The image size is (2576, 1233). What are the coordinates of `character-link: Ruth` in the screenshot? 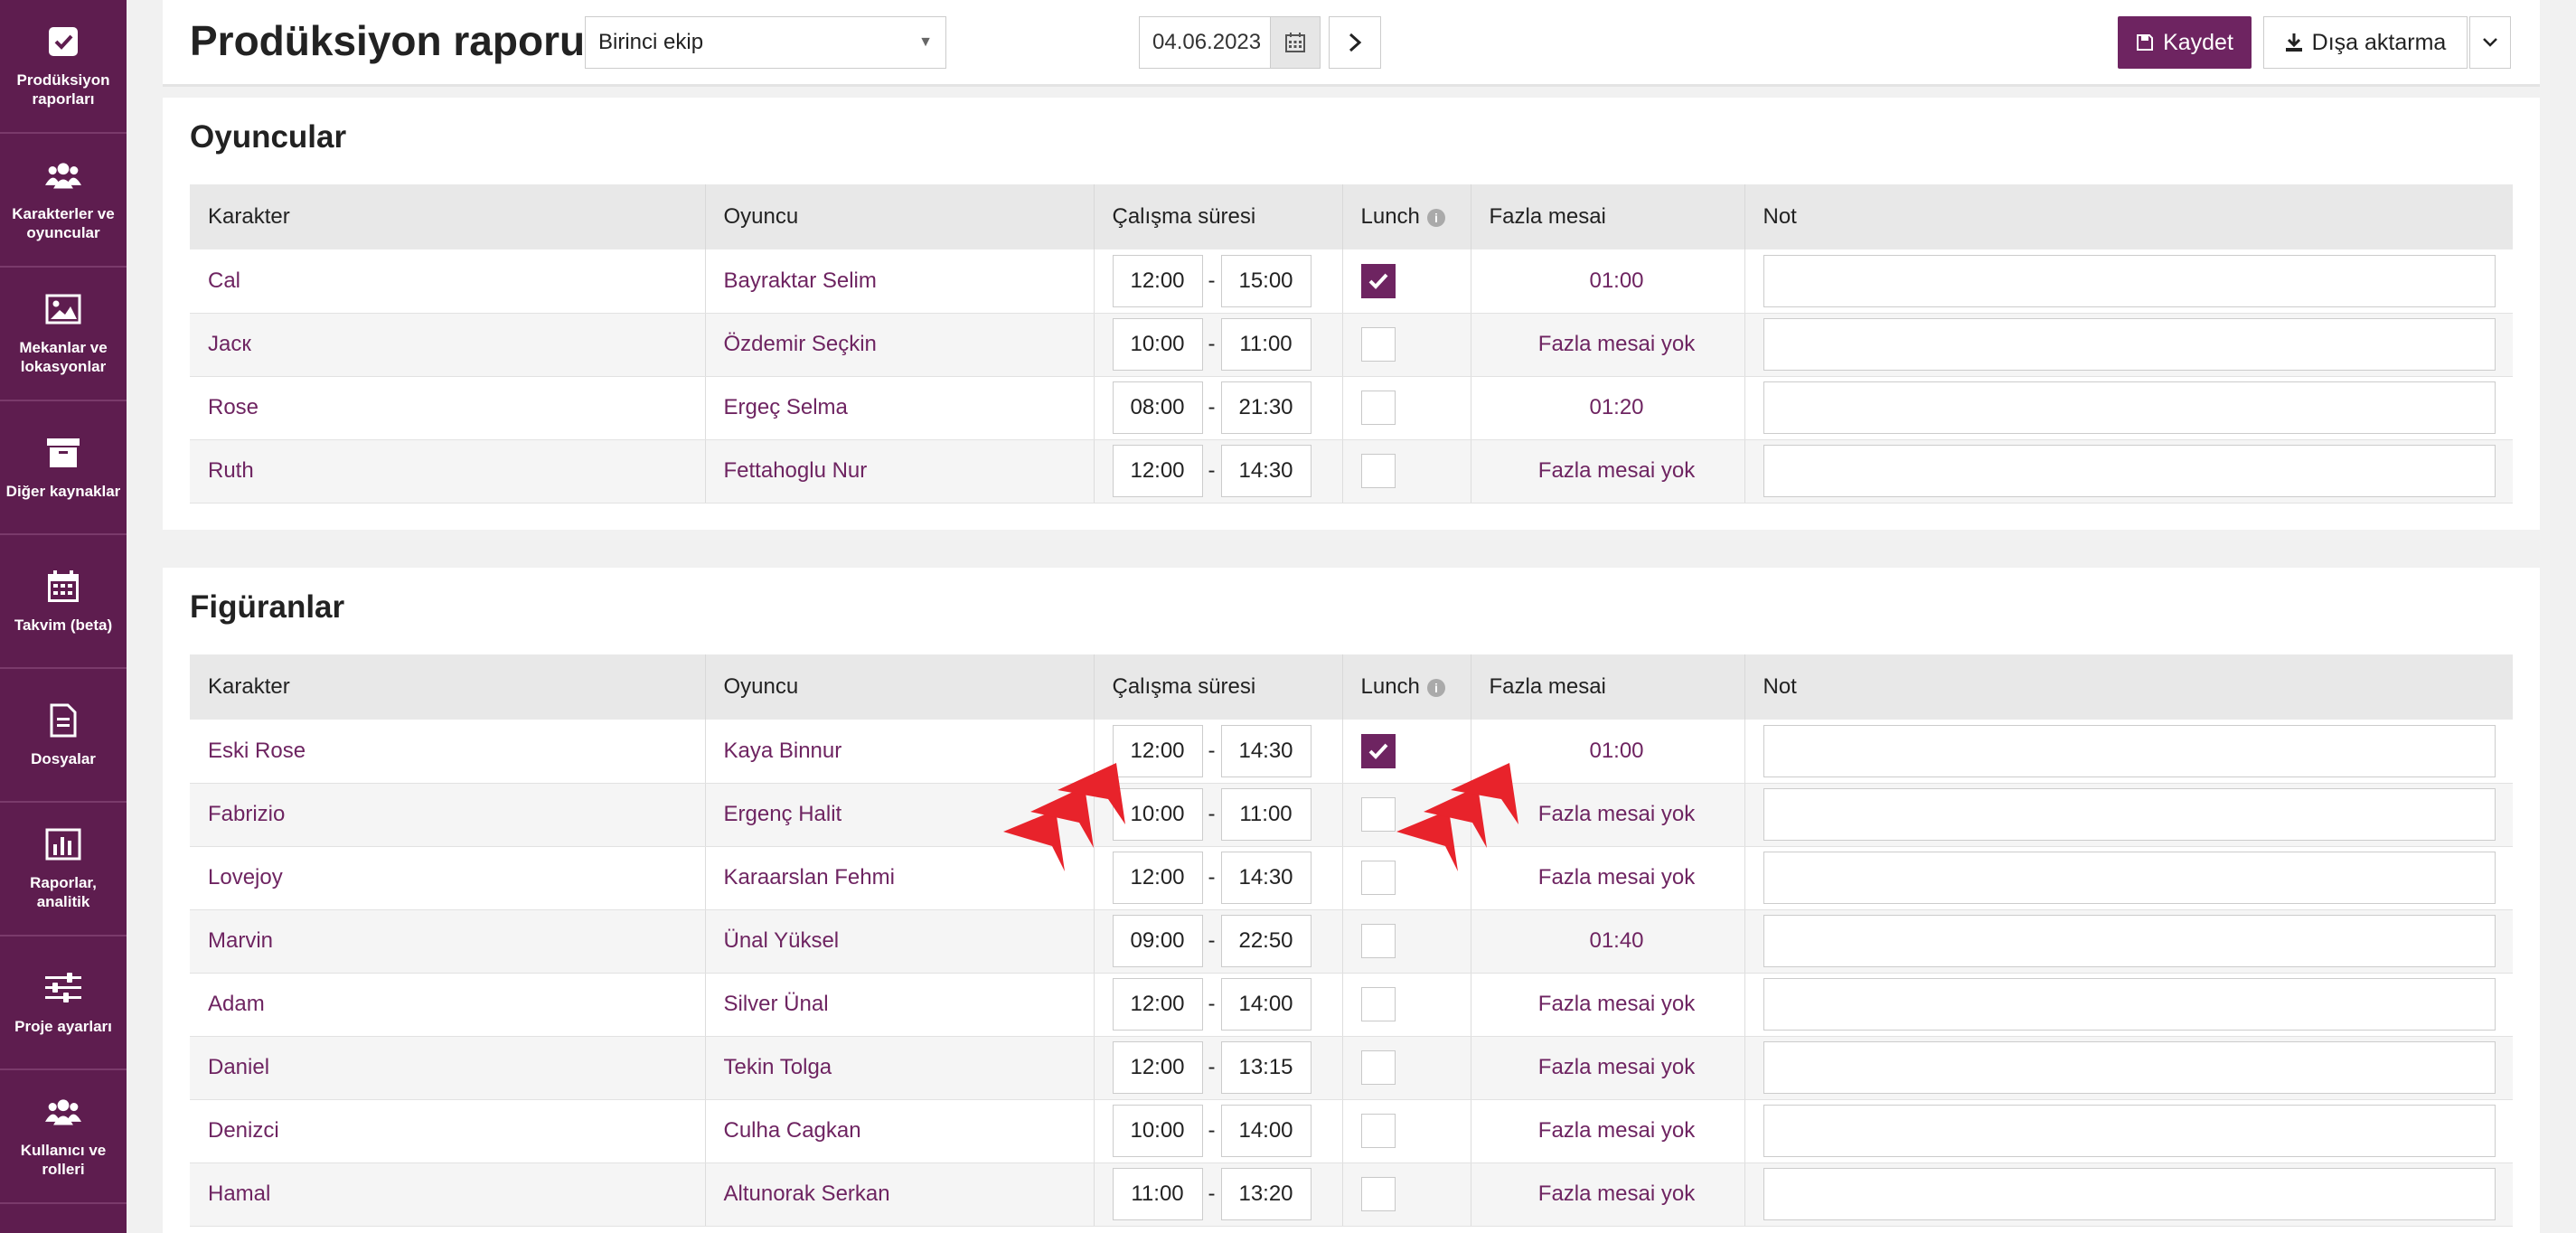 It's located at (448, 471).